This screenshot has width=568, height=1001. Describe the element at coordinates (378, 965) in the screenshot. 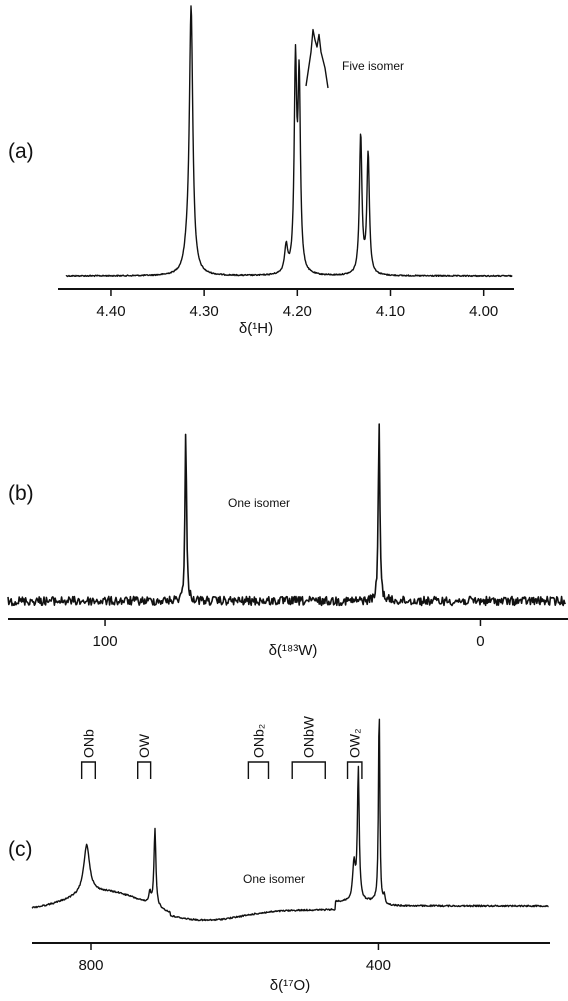

I see `panel-c-tick-label: 400` at that location.